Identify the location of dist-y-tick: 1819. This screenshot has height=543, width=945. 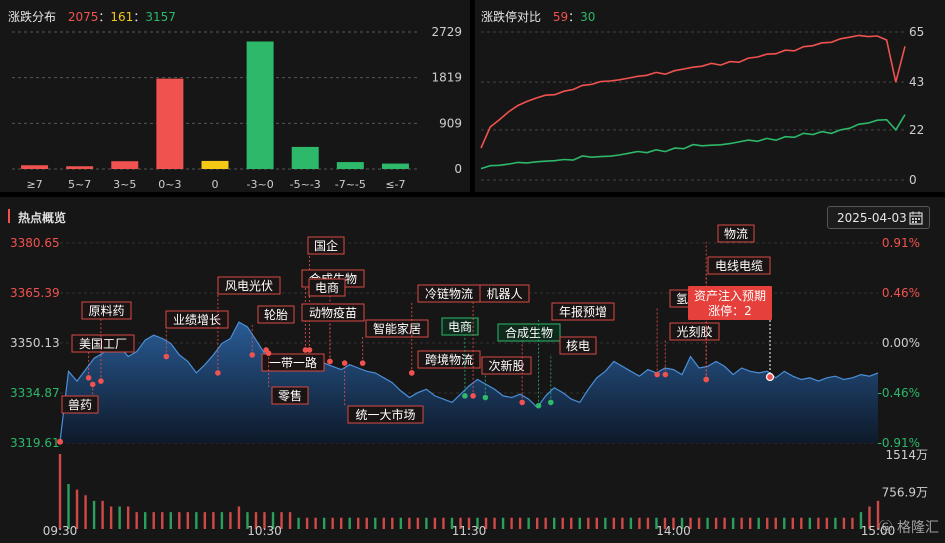
(446, 78).